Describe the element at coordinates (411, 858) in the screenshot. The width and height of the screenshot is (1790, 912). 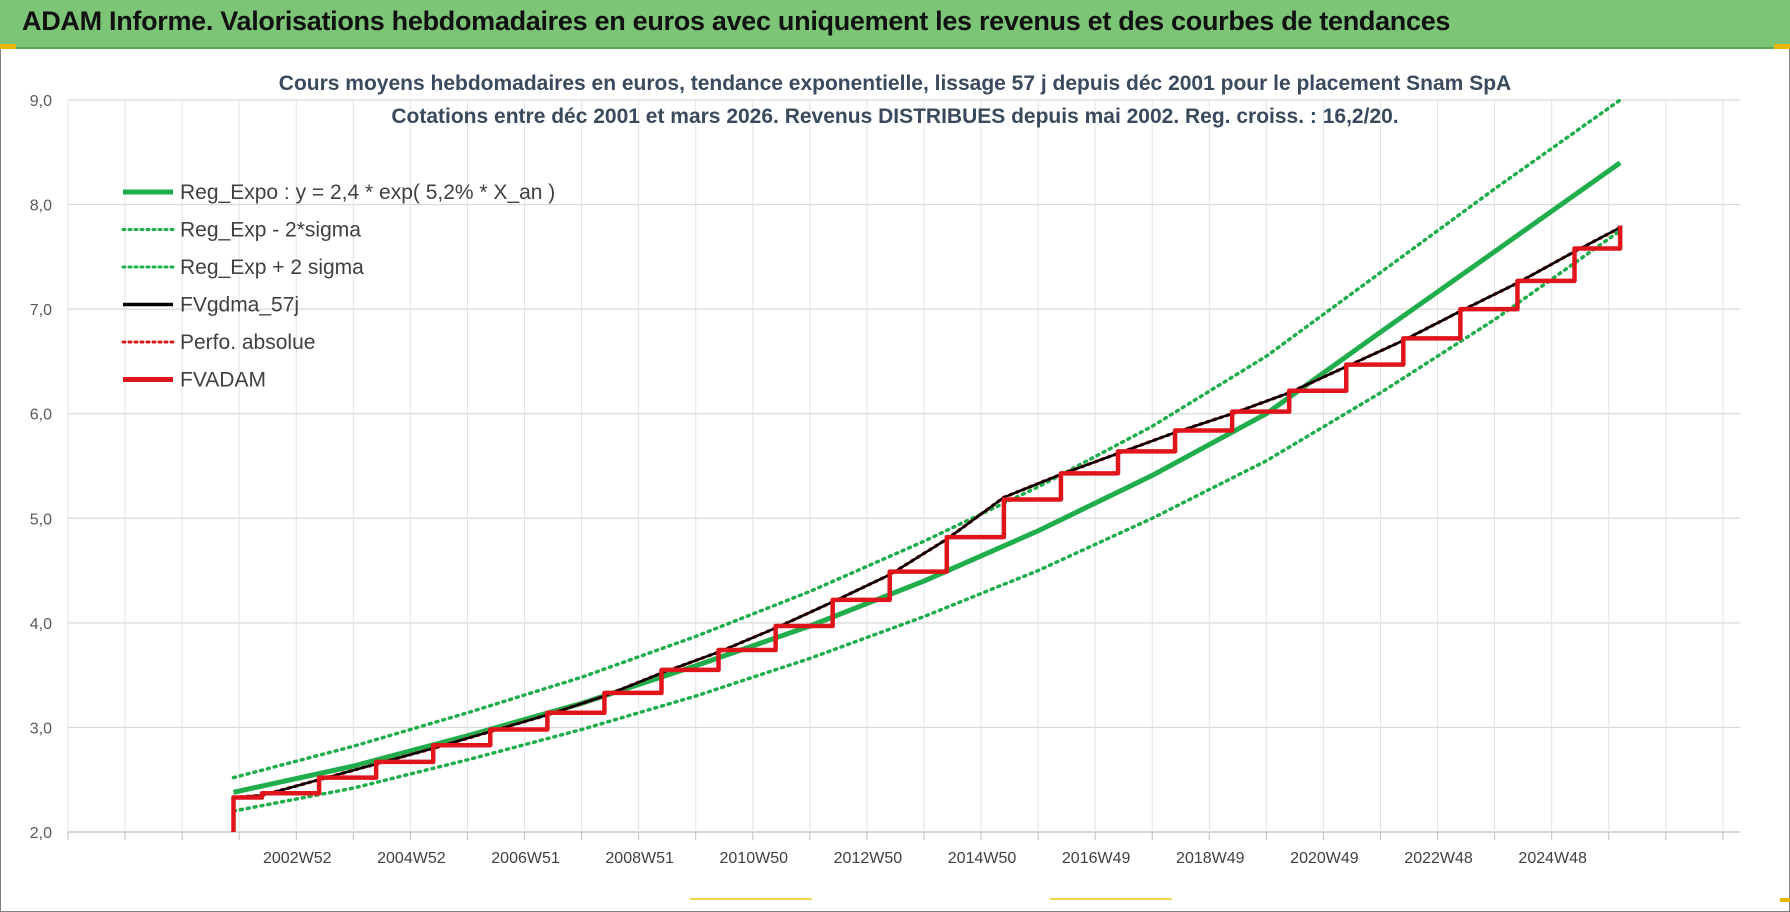
I see `x-tick-label: 2004W52` at that location.